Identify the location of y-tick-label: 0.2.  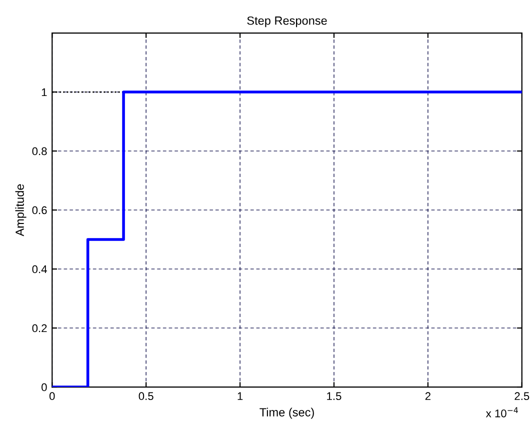
(39, 328).